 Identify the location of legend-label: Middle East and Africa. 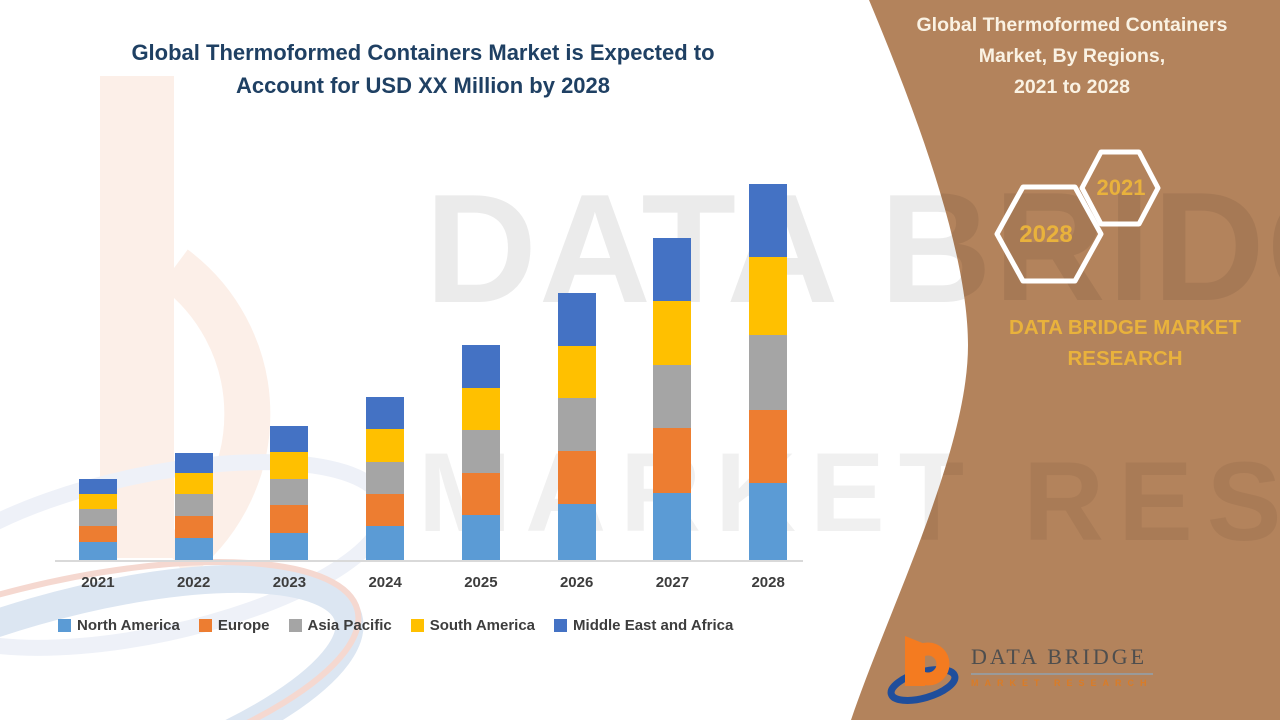
(653, 625).